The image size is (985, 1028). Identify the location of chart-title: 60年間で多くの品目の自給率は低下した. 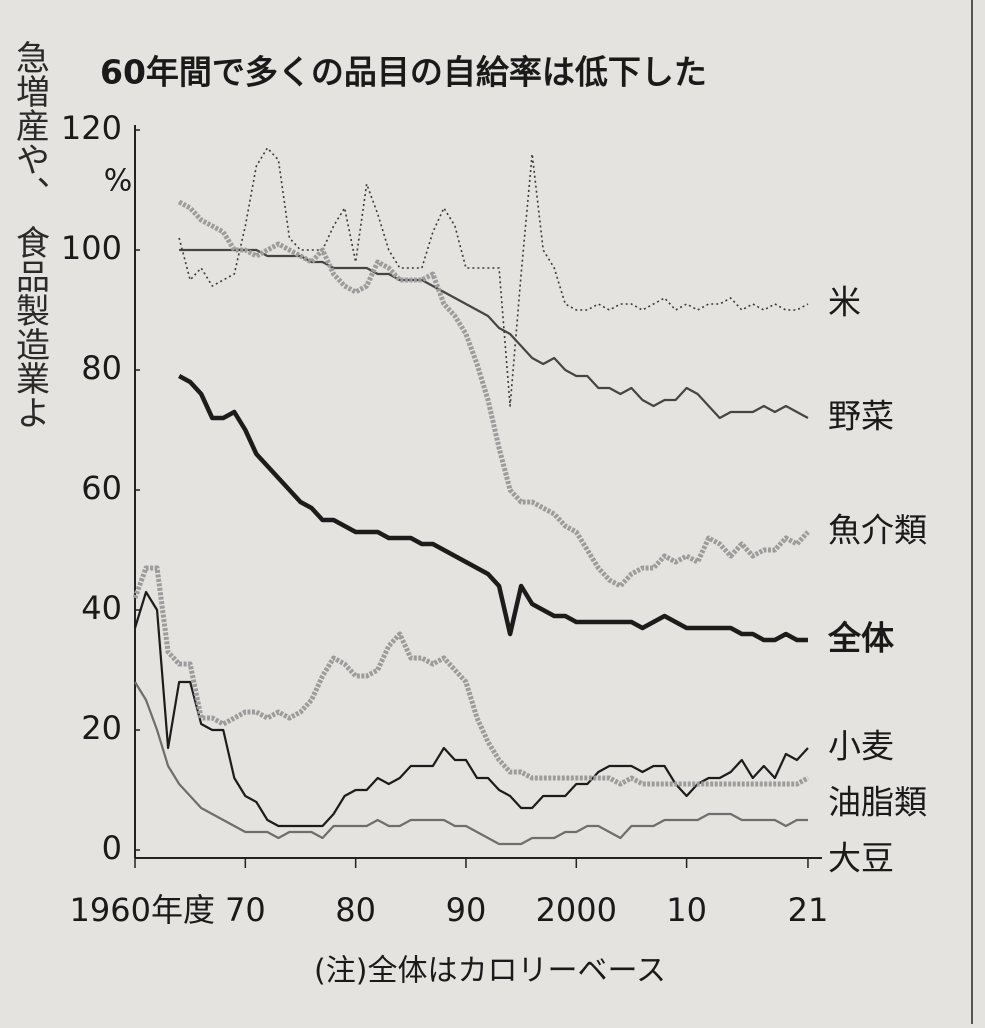
(403, 72).